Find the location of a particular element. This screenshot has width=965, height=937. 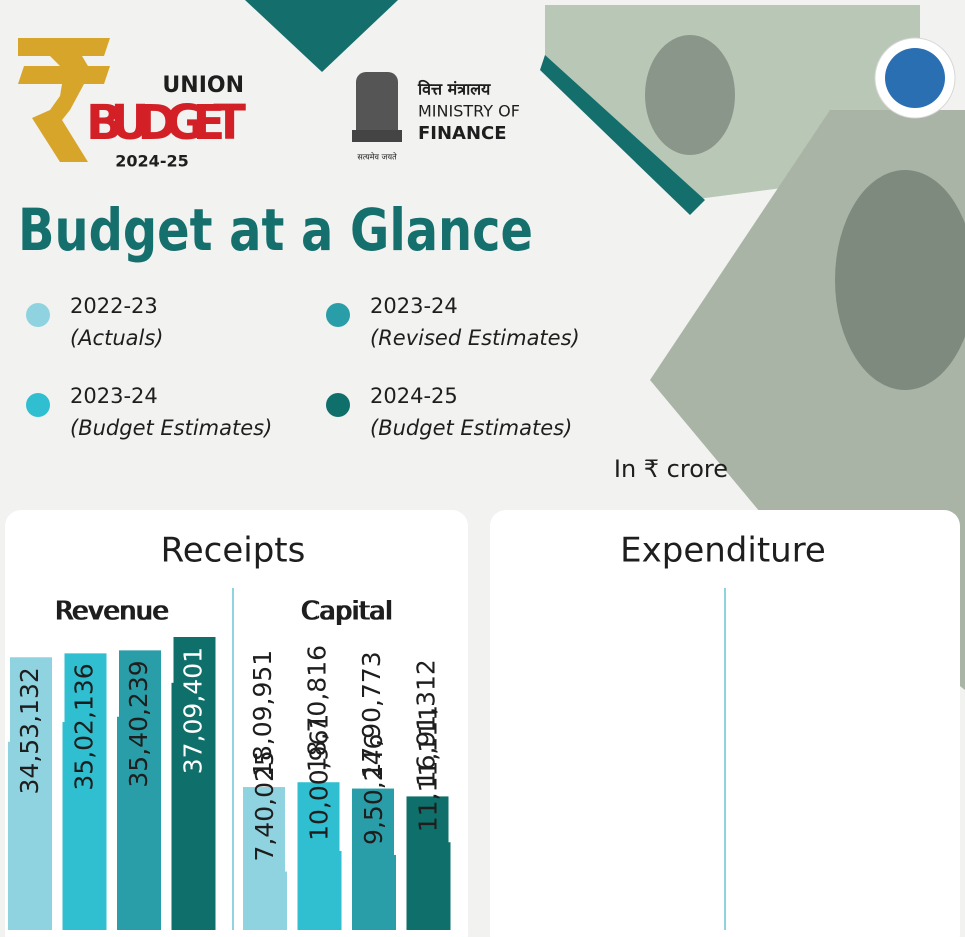

value-label: 9,50,246 is located at coordinates (373, 789).